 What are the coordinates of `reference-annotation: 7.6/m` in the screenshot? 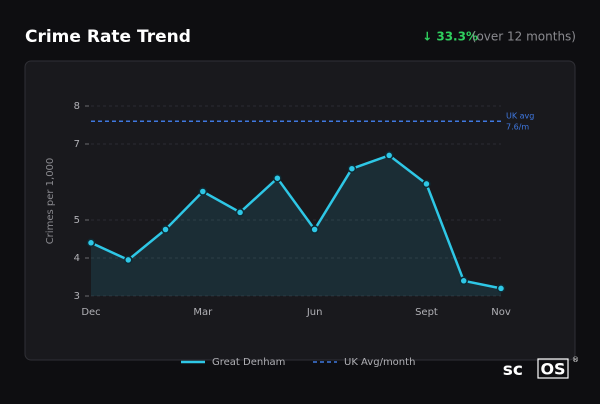 It's located at (517, 127).